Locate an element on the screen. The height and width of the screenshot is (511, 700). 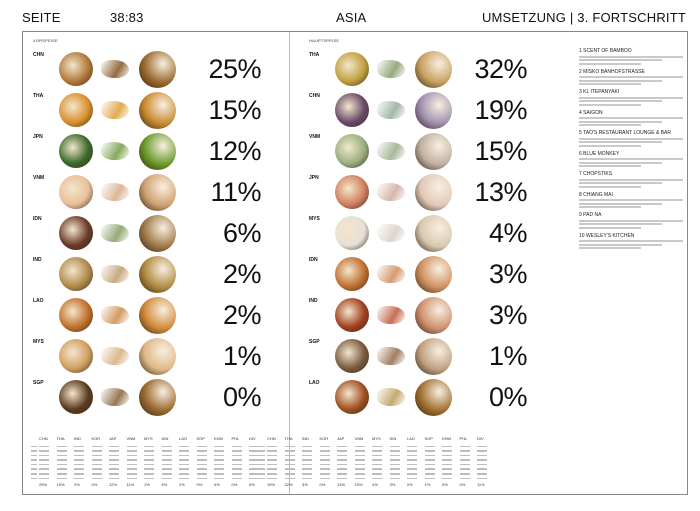
dish-row: SGP 1% is located at coordinates (418, 357).